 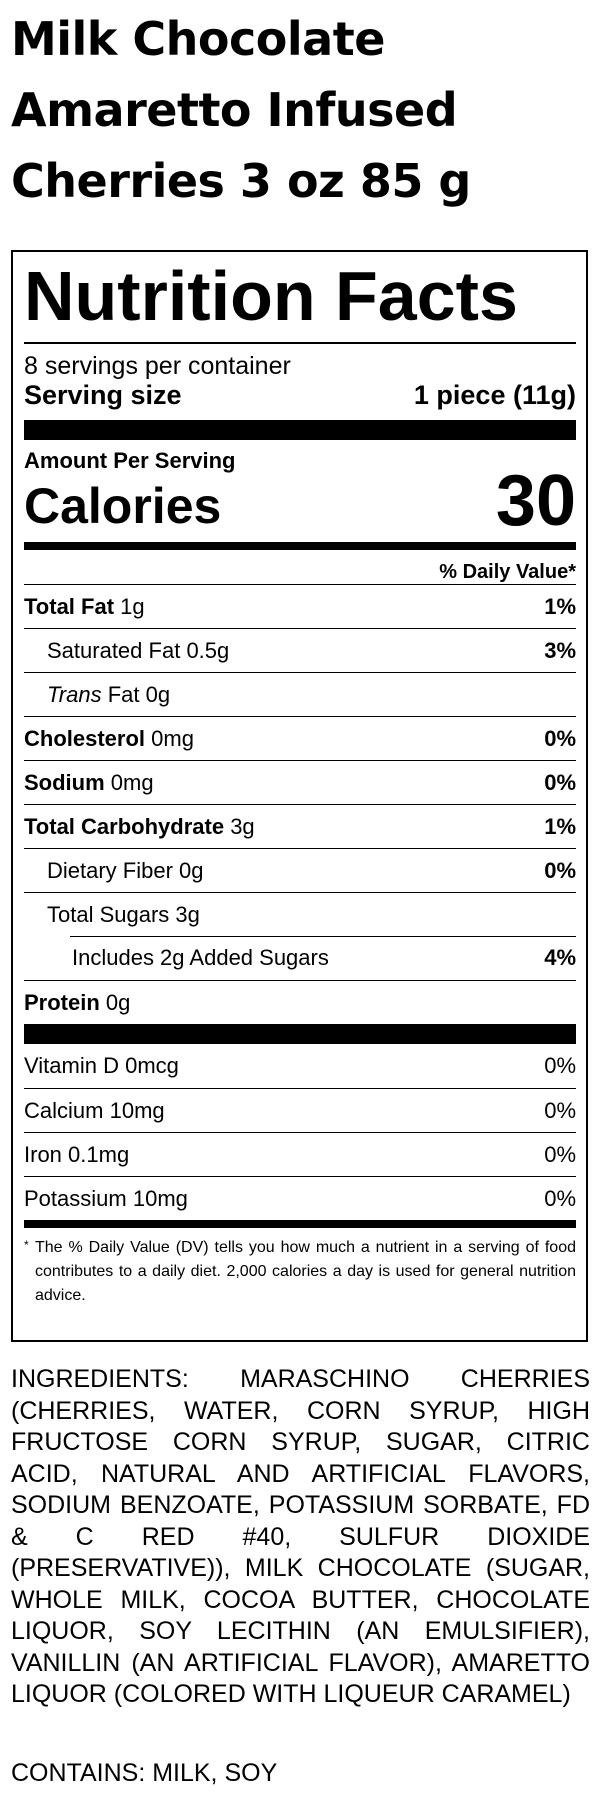 What do you see at coordinates (300, 650) in the screenshot?
I see `nutrient-row-saturated-fat: Saturated Fat 0.5g 3%` at bounding box center [300, 650].